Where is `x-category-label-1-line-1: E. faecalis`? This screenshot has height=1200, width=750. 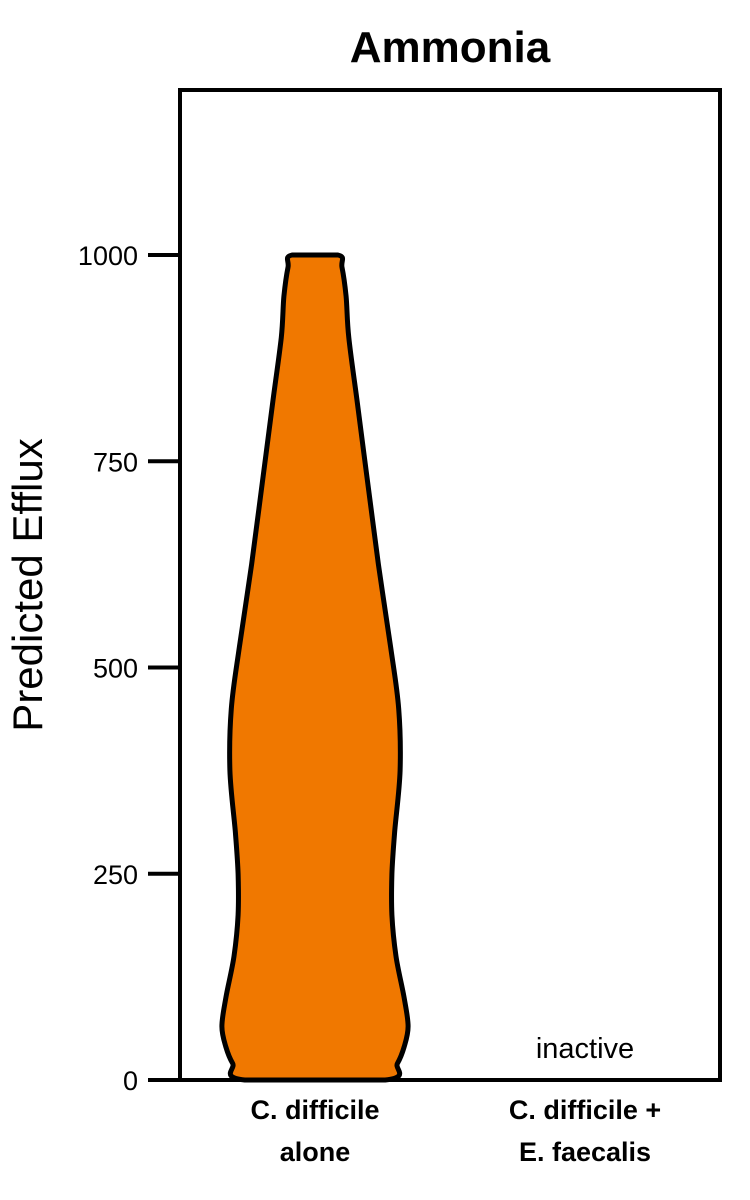
x-category-label-1-line-1: E. faecalis is located at coordinates (585, 1152).